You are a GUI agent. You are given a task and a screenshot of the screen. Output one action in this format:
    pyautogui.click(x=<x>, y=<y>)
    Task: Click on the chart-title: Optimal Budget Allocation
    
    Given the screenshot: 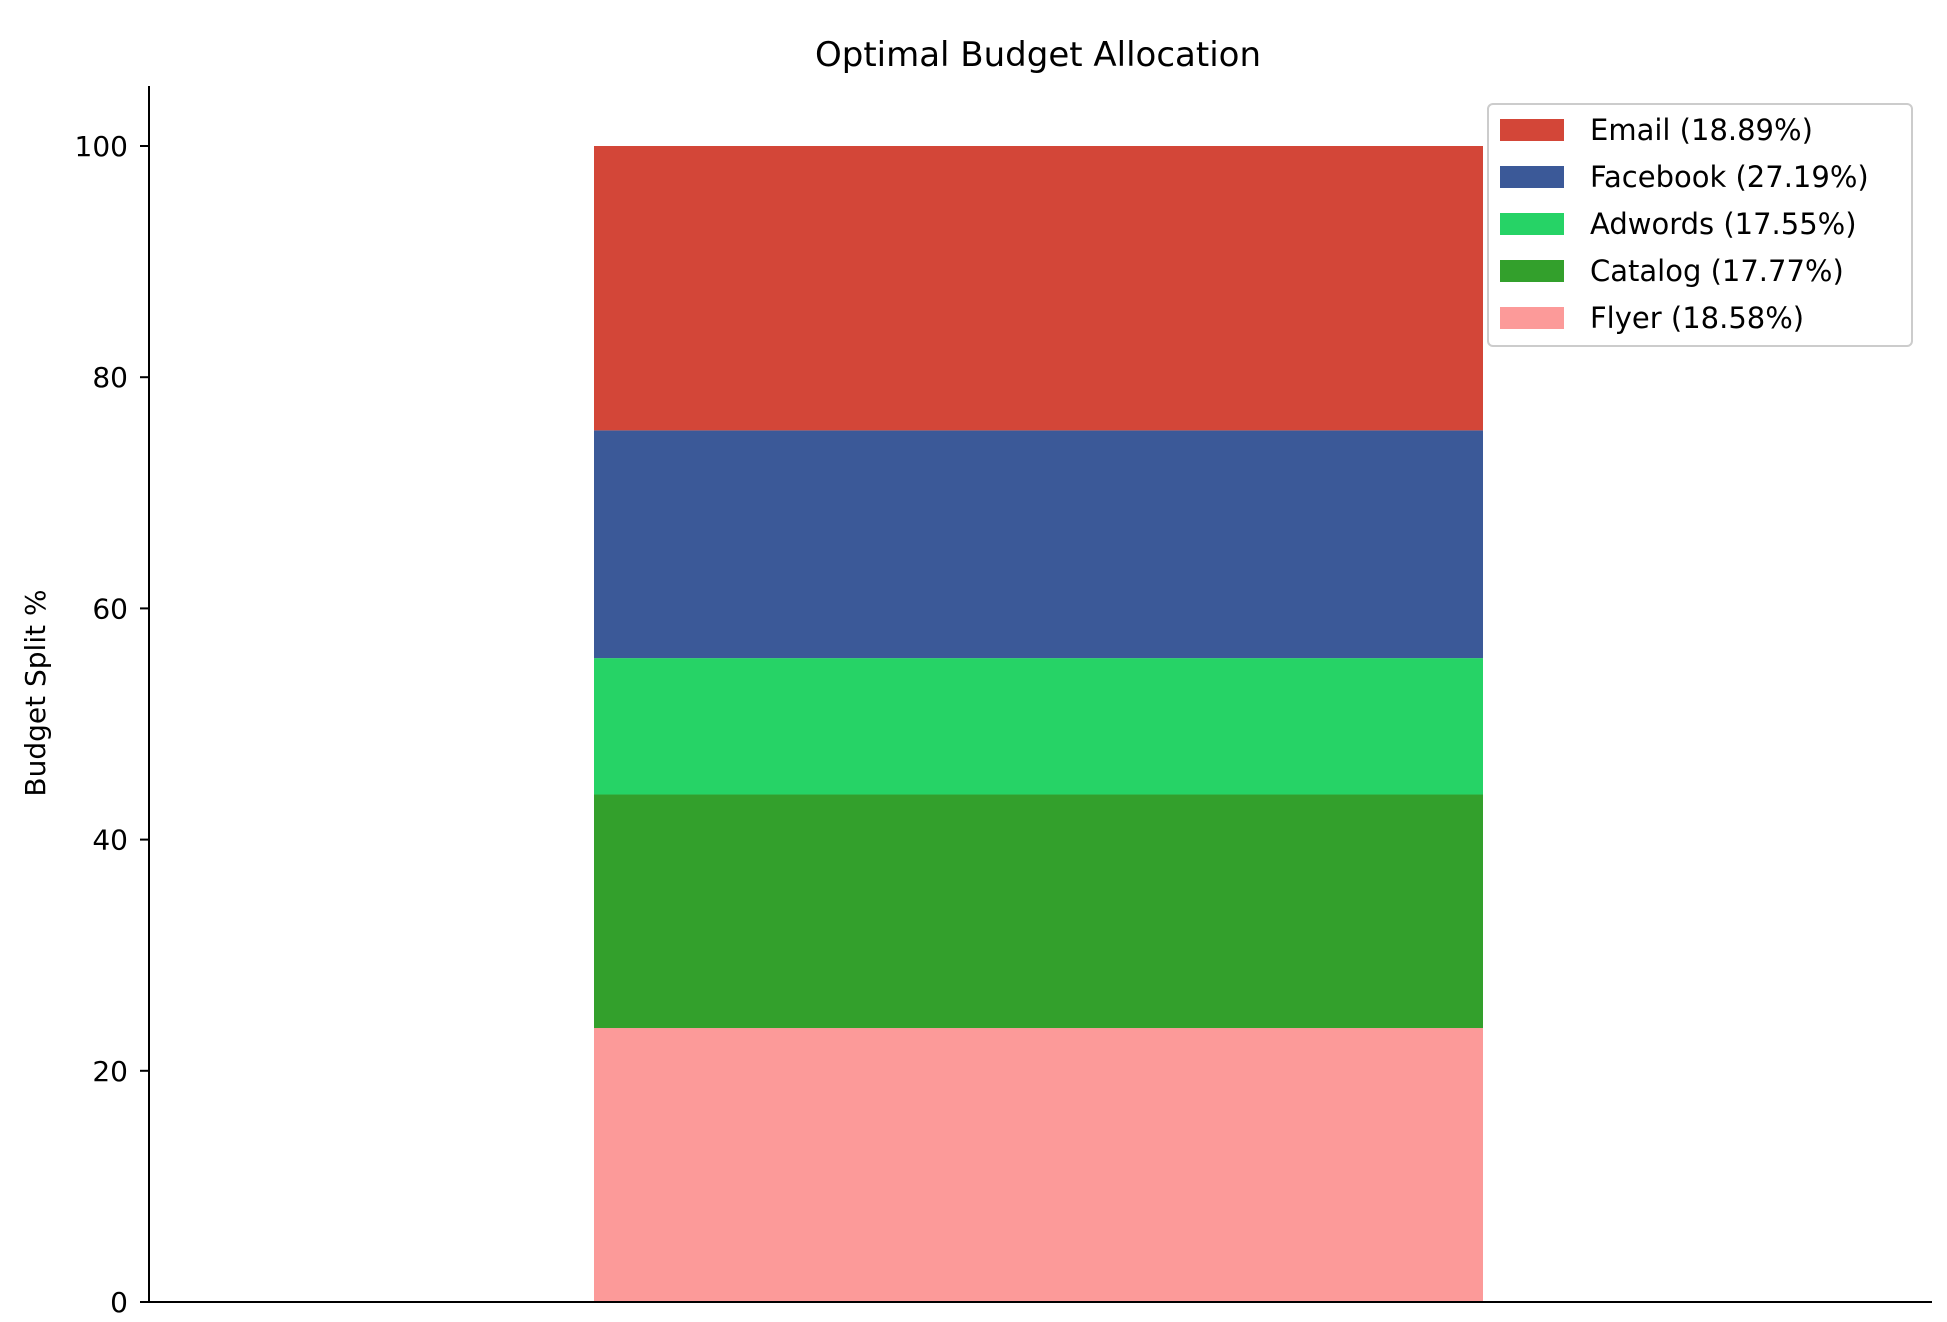 What is the action you would take?
    pyautogui.click(x=1038, y=55)
    